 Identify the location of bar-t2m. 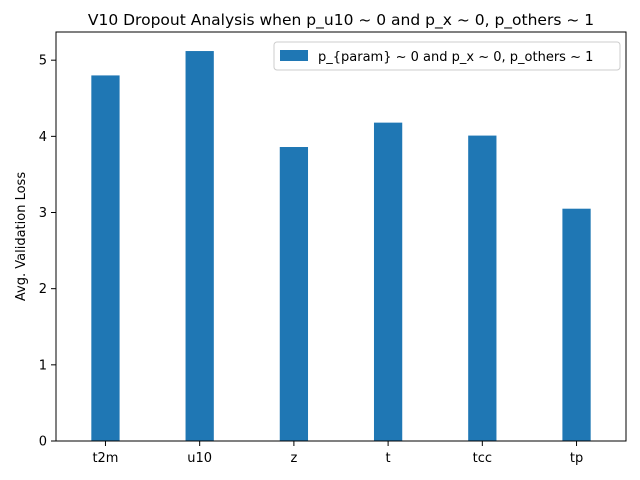
(105, 258).